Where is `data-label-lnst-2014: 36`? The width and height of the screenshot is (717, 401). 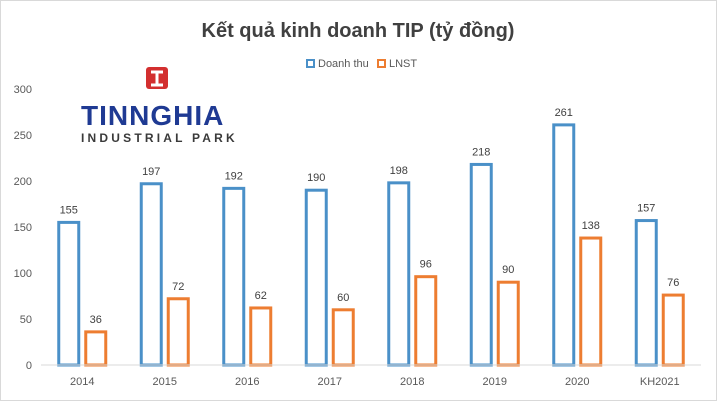 data-label-lnst-2014: 36 is located at coordinates (96, 320).